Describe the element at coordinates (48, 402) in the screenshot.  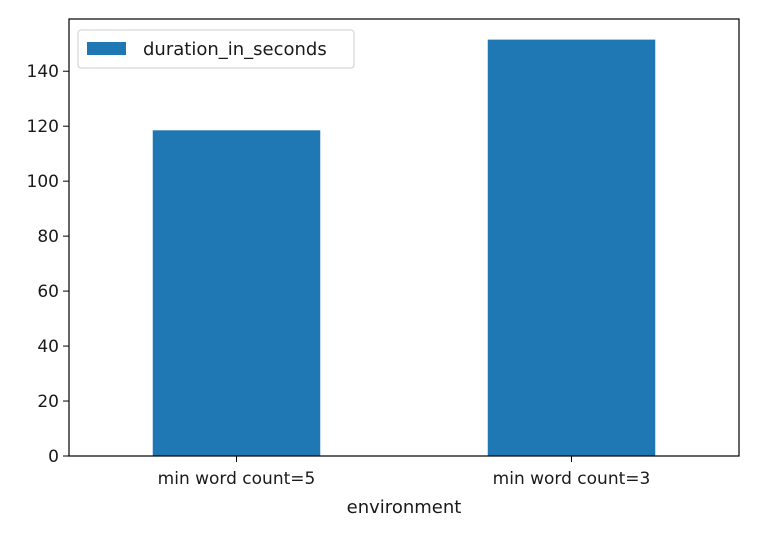
I see `y-tick-label: 20` at that location.